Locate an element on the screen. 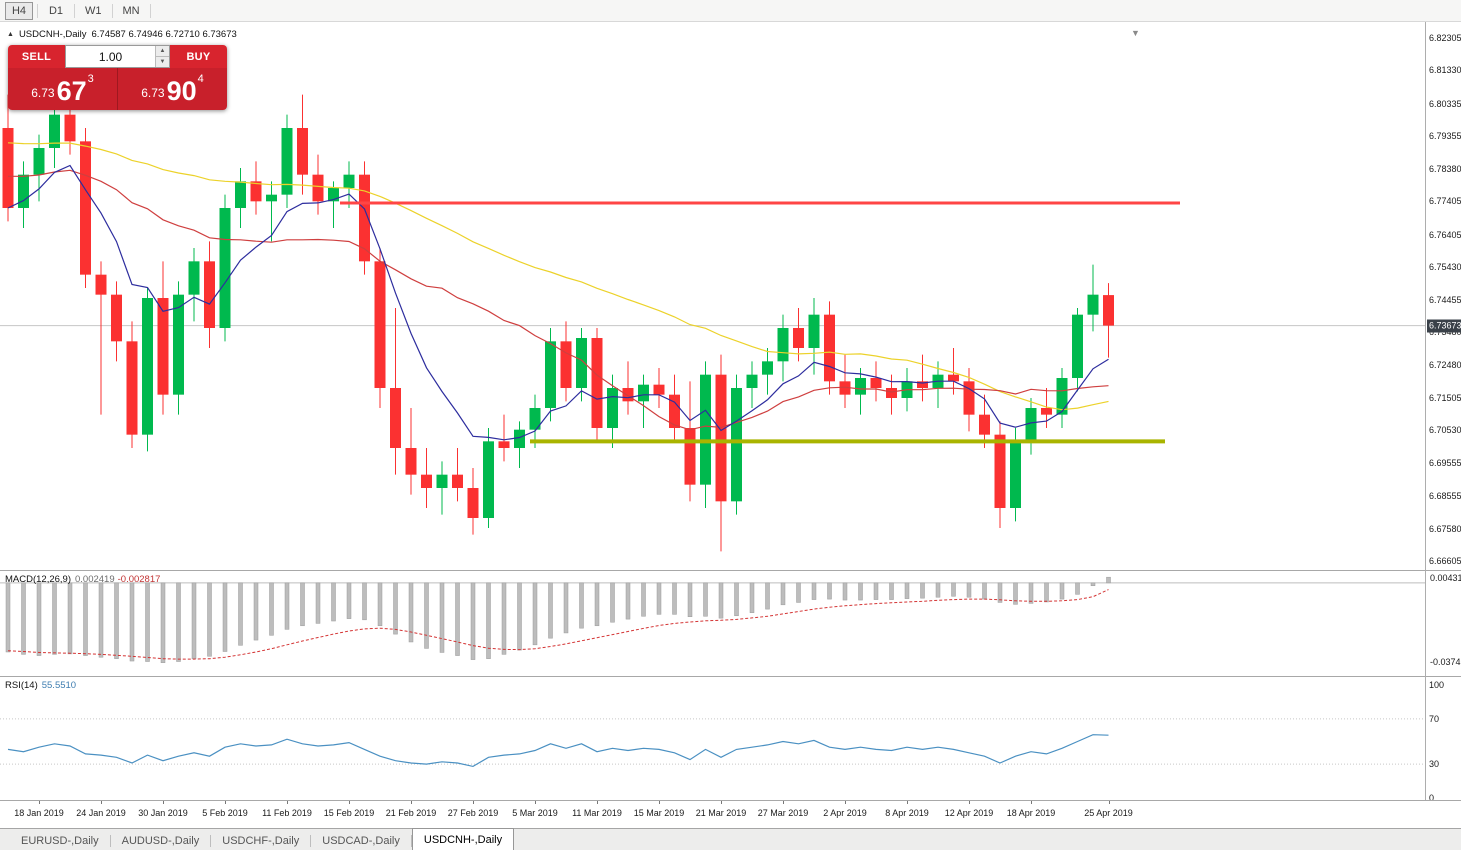 Image resolution: width=1461 pixels, height=850 pixels. macd-chart is located at coordinates (712, 619).